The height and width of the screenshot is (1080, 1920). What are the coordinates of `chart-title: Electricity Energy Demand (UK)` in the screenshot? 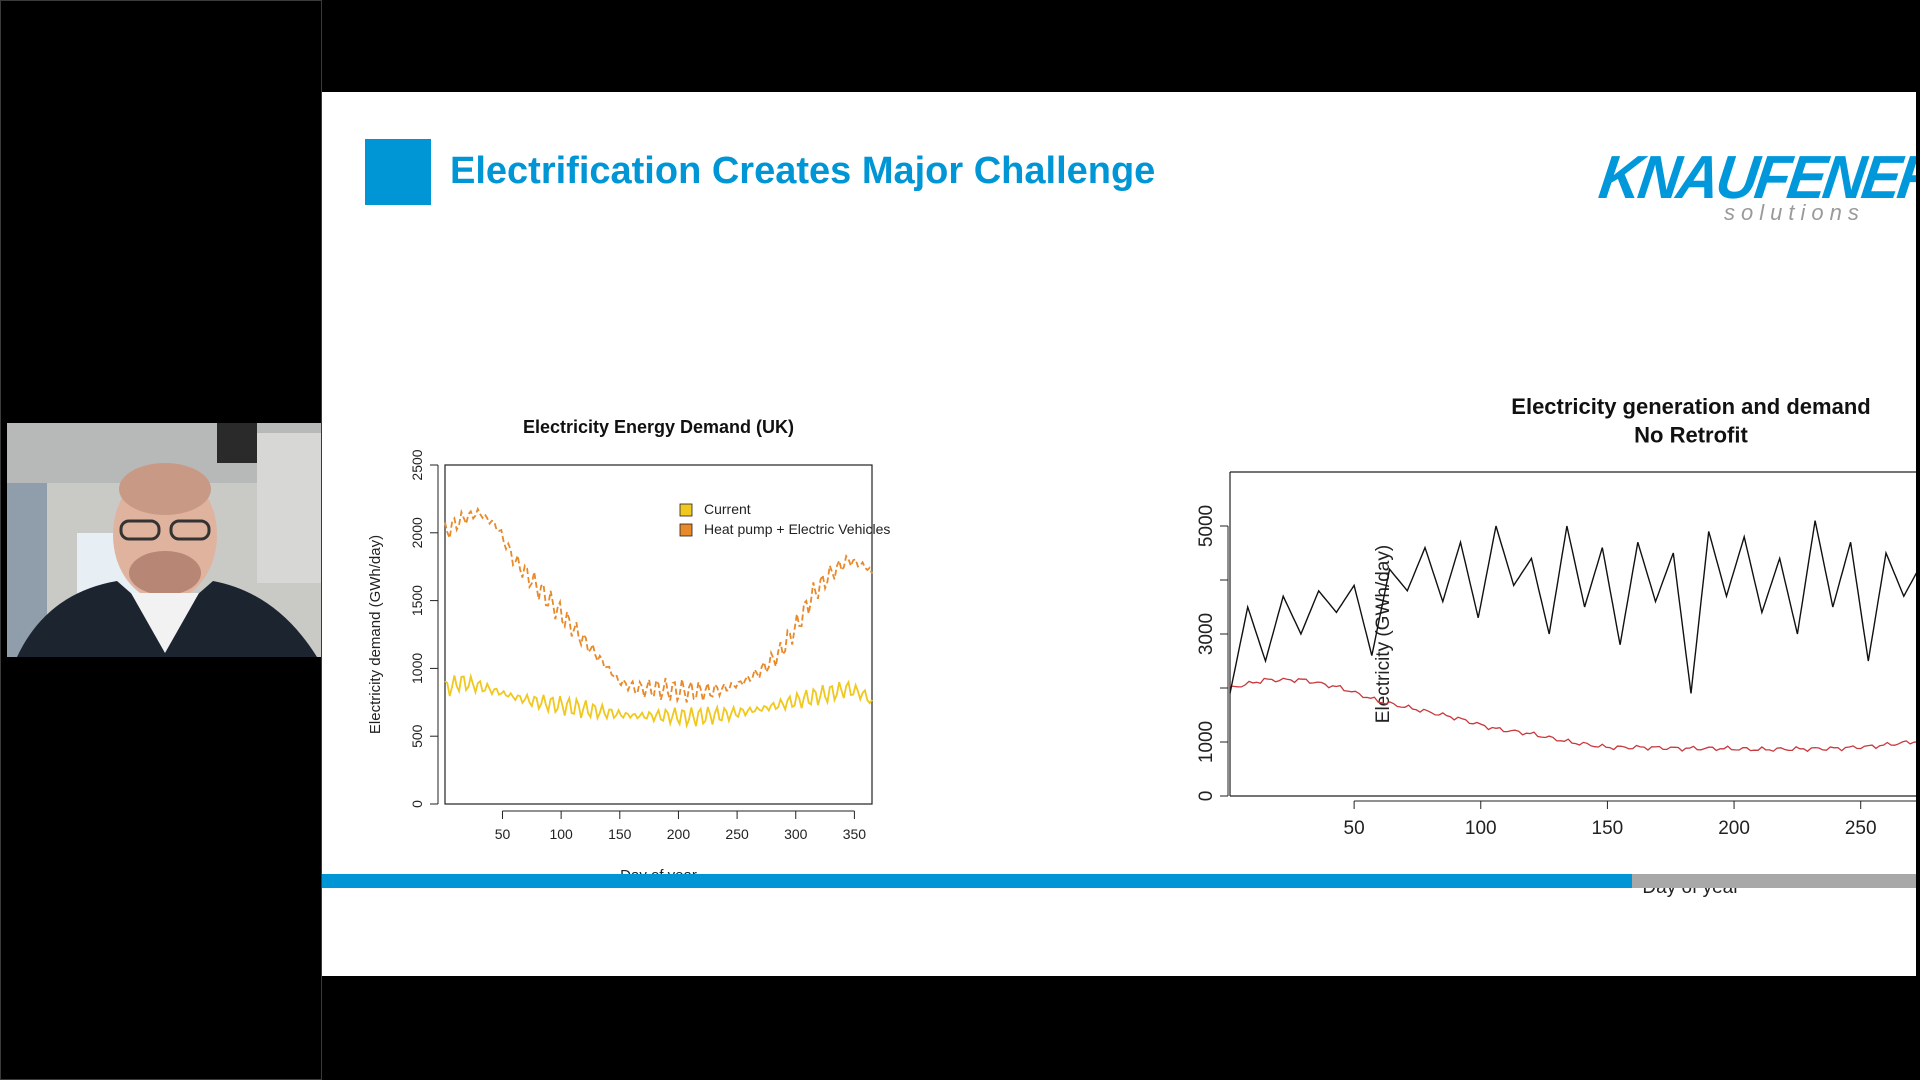 It's located at (658, 427).